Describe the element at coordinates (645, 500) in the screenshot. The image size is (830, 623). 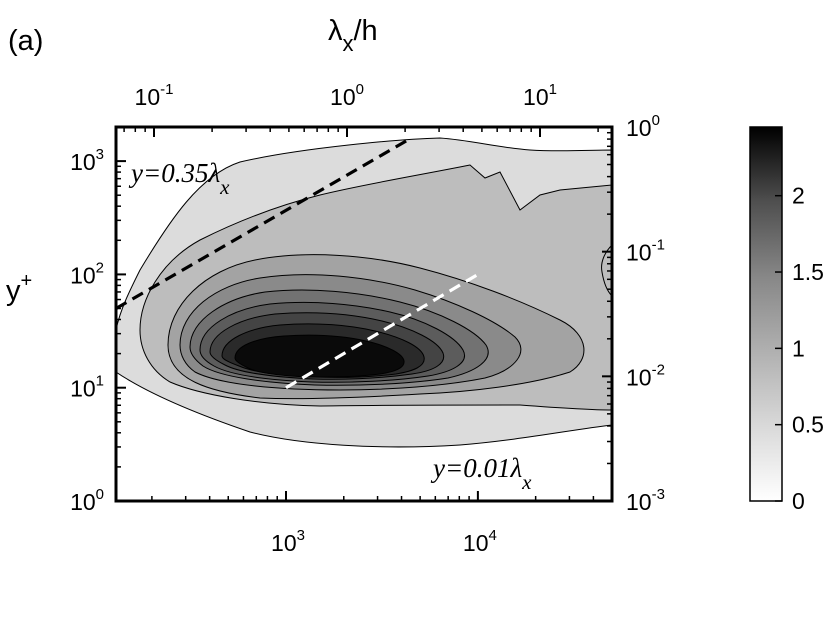
I see `right-tick-label-0: 10⁻³` at that location.